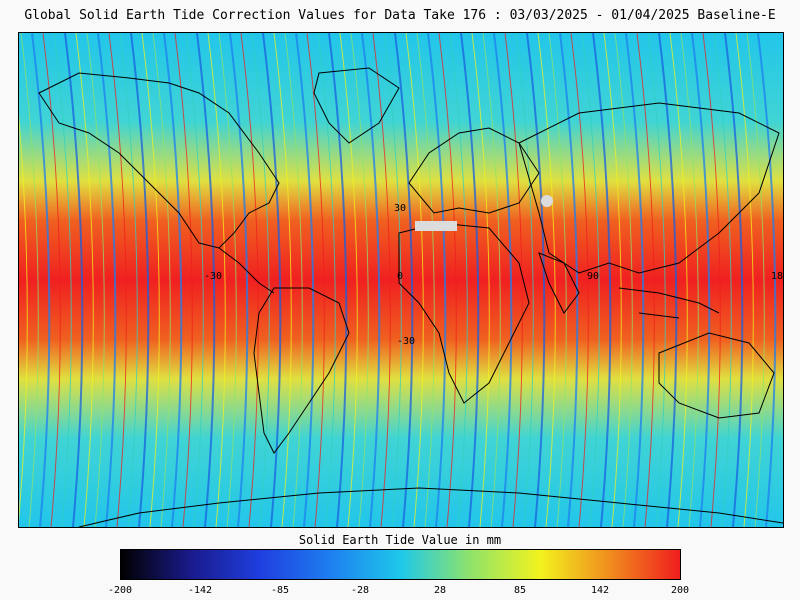 The height and width of the screenshot is (600, 800). What do you see at coordinates (520, 590) in the screenshot?
I see `colorbar-tick-label: 85` at bounding box center [520, 590].